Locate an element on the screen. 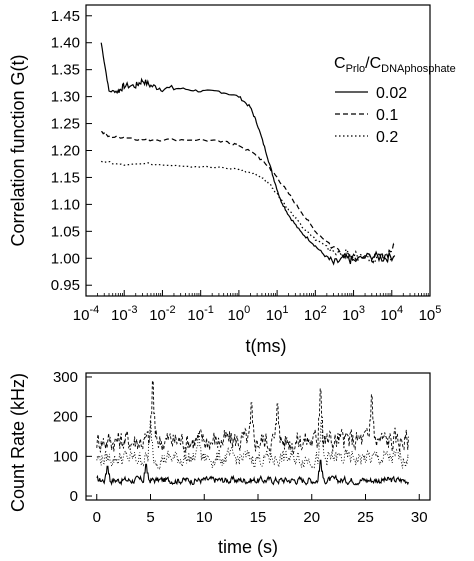  legend-title: CPrlo/CDNAphosphate is located at coordinates (395, 65).